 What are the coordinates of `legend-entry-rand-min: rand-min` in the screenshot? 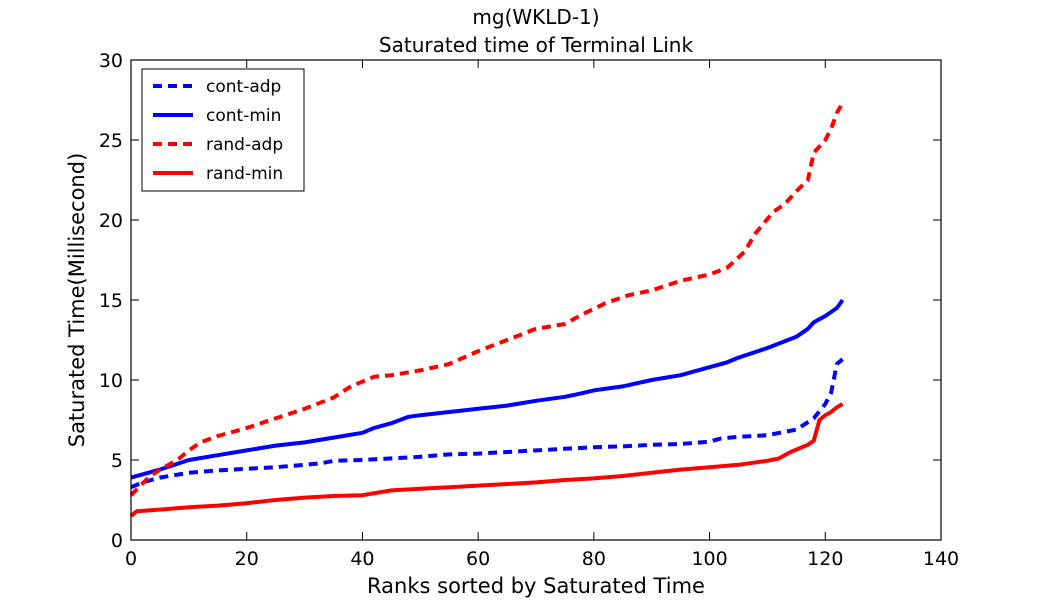 It's located at (218, 174).